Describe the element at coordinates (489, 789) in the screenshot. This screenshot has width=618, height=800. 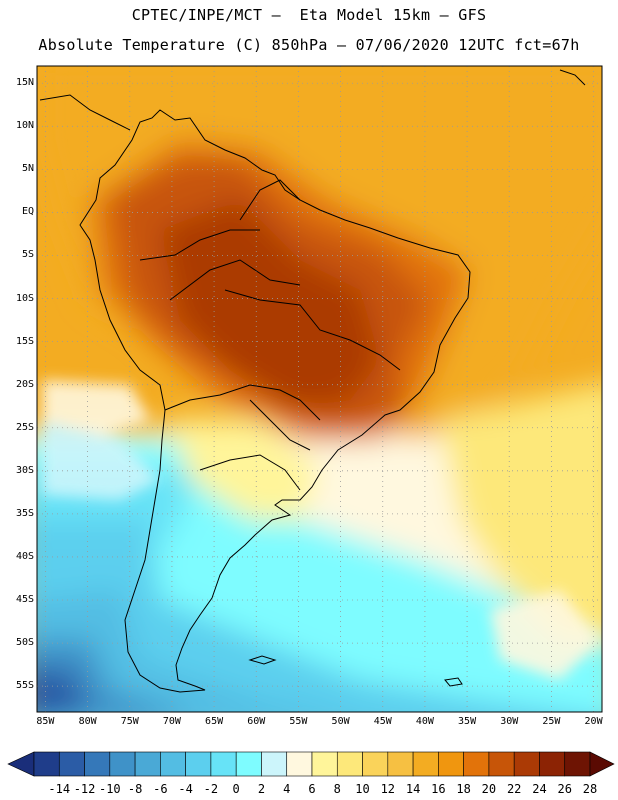
I see `colorbar-label: 20` at that location.